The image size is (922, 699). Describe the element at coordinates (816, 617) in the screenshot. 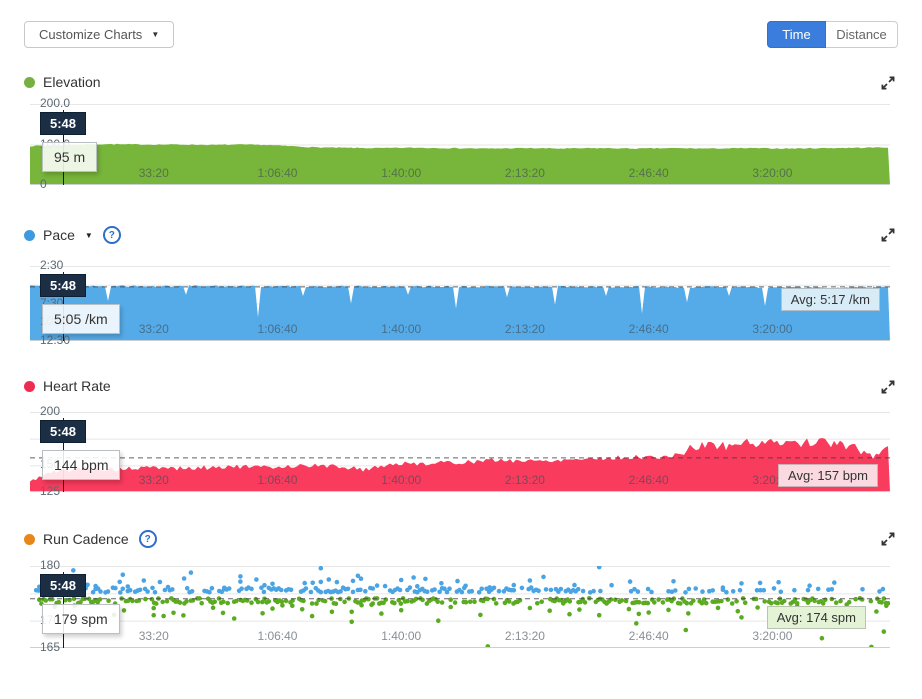

I see `avg-badge: Avg: 174 spm` at that location.